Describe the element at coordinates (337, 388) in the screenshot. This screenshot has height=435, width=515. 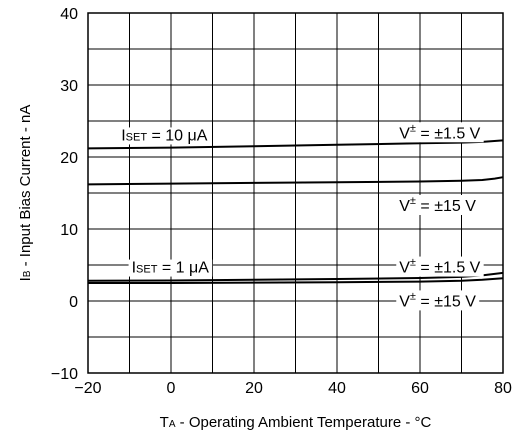
I see `x-tick-label: 40` at that location.